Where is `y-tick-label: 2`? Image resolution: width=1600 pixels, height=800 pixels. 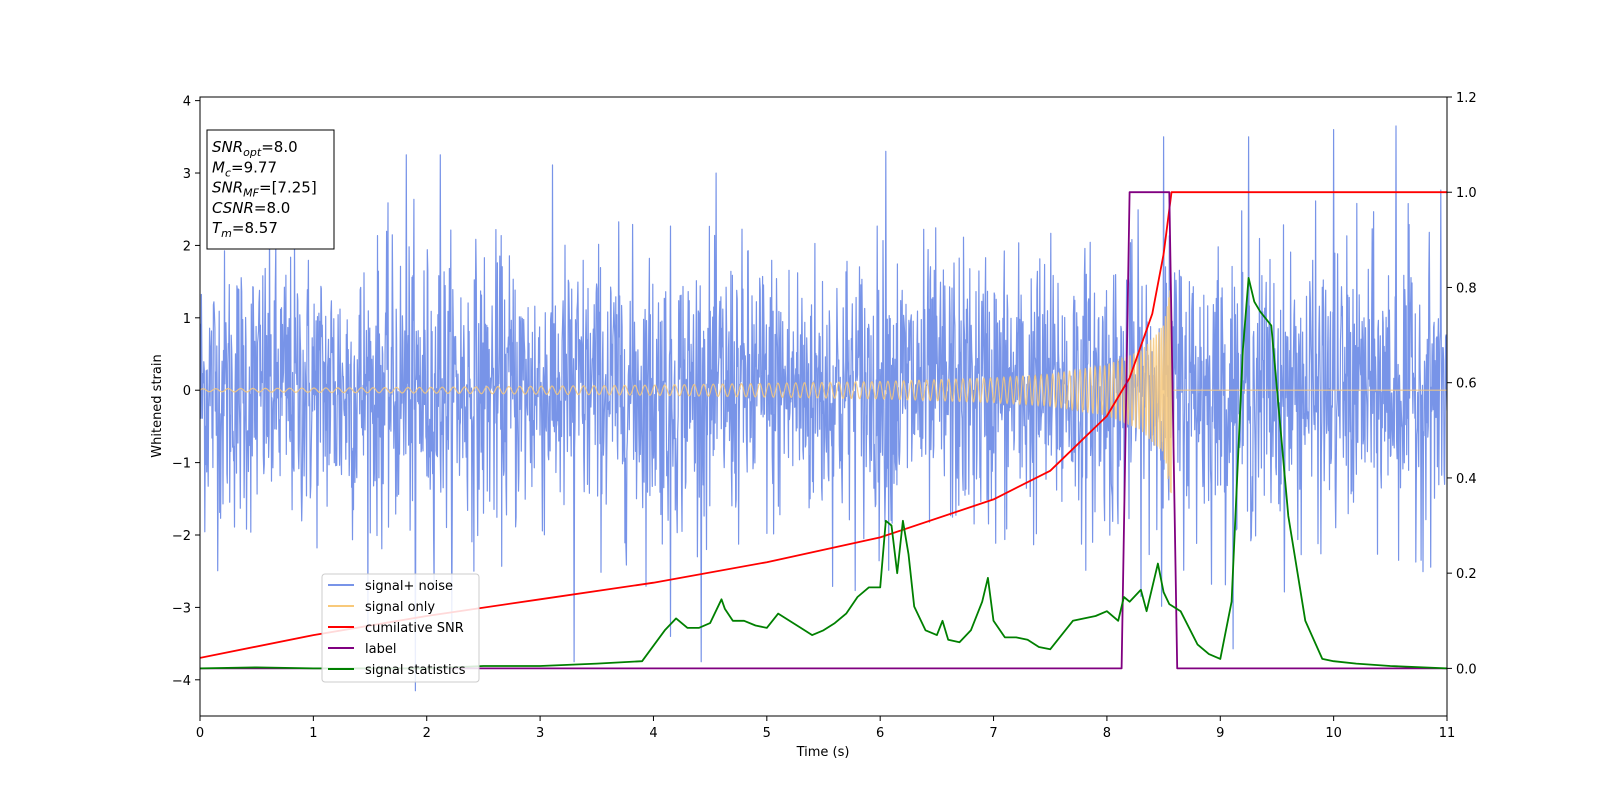 y-tick-label: 2 is located at coordinates (187, 246).